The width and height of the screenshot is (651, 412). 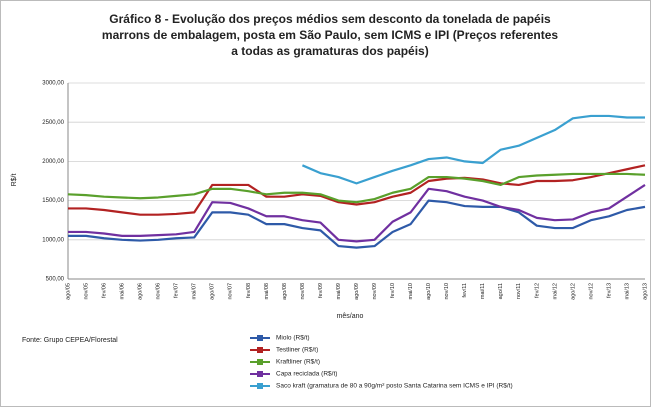 I want to click on y-tick-label: 2000,00, so click(x=53, y=162).